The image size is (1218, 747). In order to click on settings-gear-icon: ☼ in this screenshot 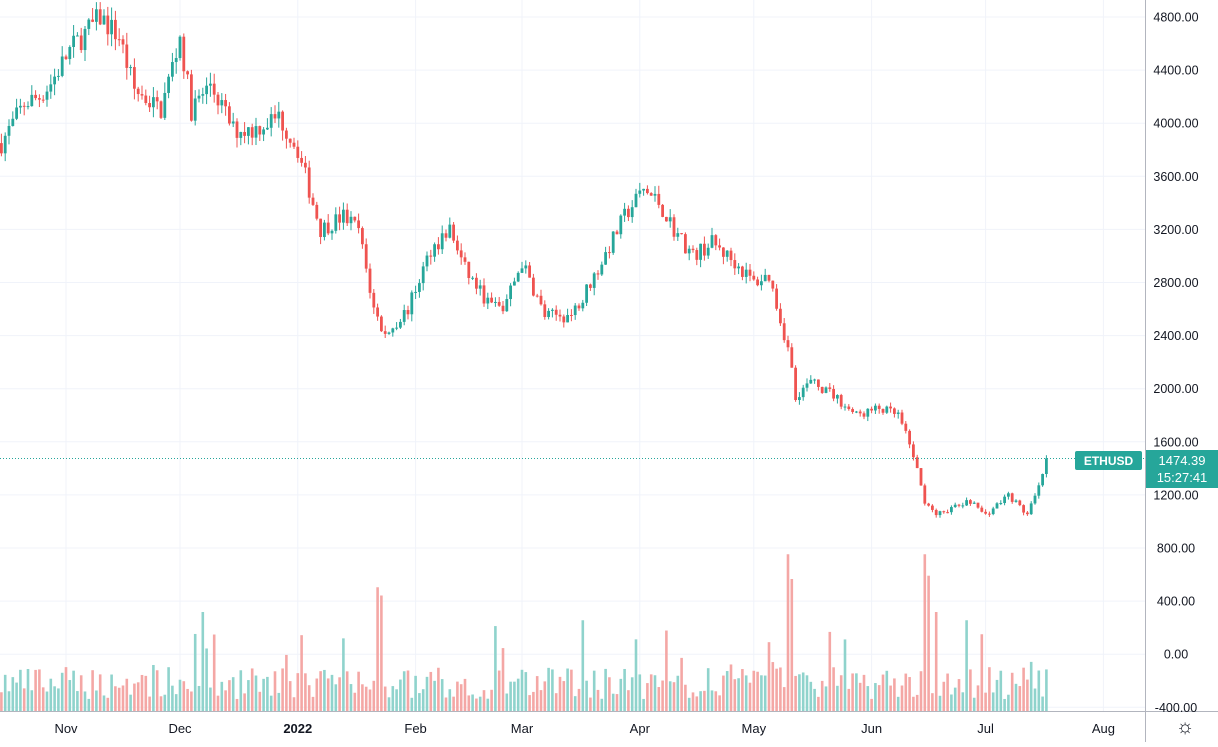, I will do `click(1185, 727)`.